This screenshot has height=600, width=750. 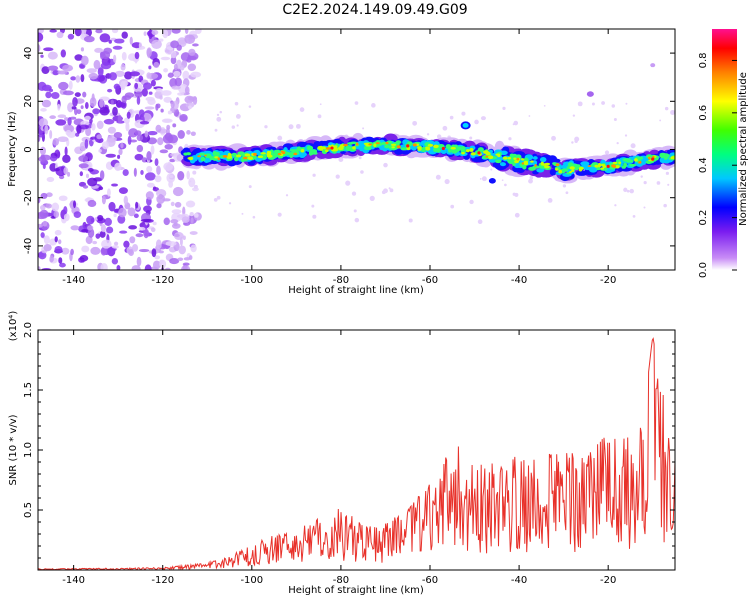 I want to click on colorbar-label: Normalized spectral amplitude, so click(x=743, y=149).